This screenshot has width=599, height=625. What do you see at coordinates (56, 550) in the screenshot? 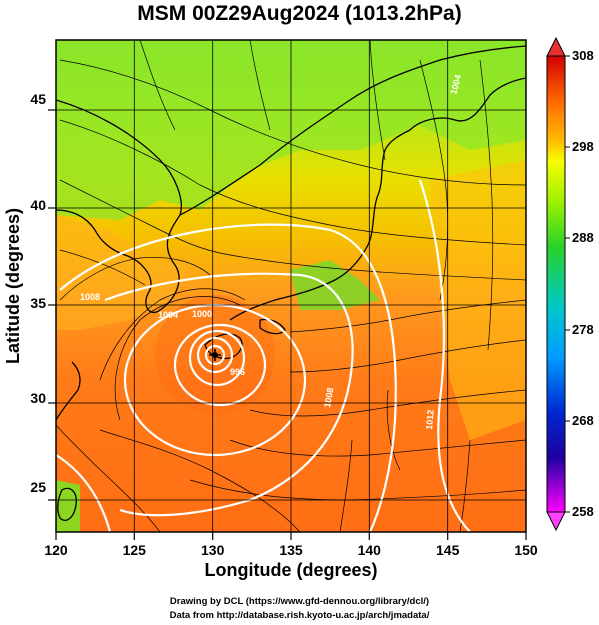
I see `x-tick-label: 120` at bounding box center [56, 550].